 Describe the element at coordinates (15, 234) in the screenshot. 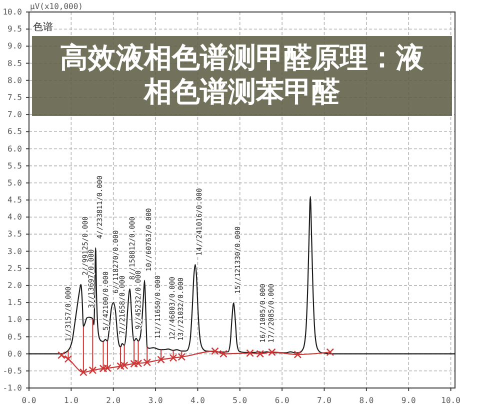

I see `y-tick-label: 3.5` at that location.